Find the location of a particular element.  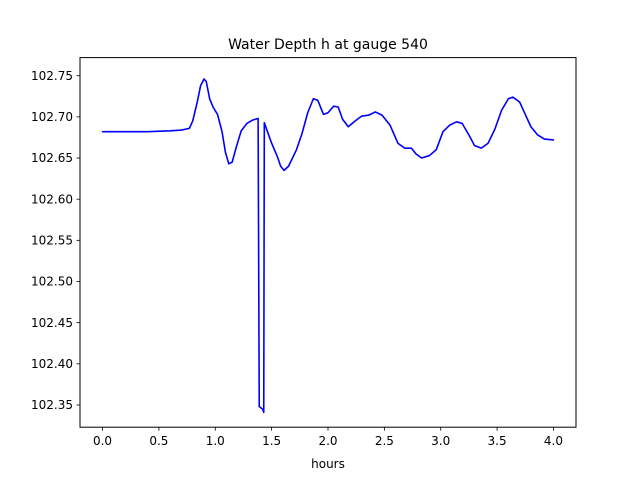

x-tick-label: 2.0 is located at coordinates (327, 441).